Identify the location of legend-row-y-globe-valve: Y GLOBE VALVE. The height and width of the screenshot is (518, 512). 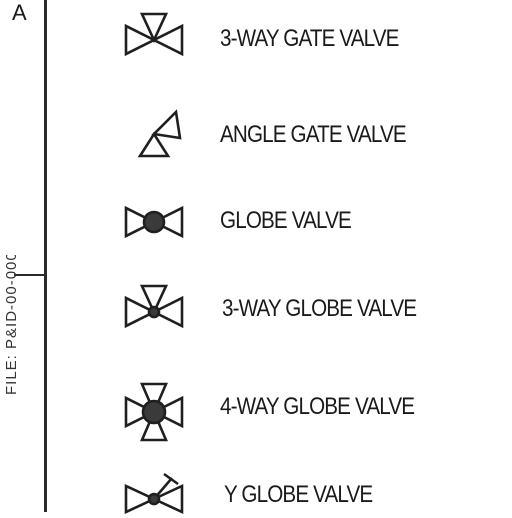
(256, 494).